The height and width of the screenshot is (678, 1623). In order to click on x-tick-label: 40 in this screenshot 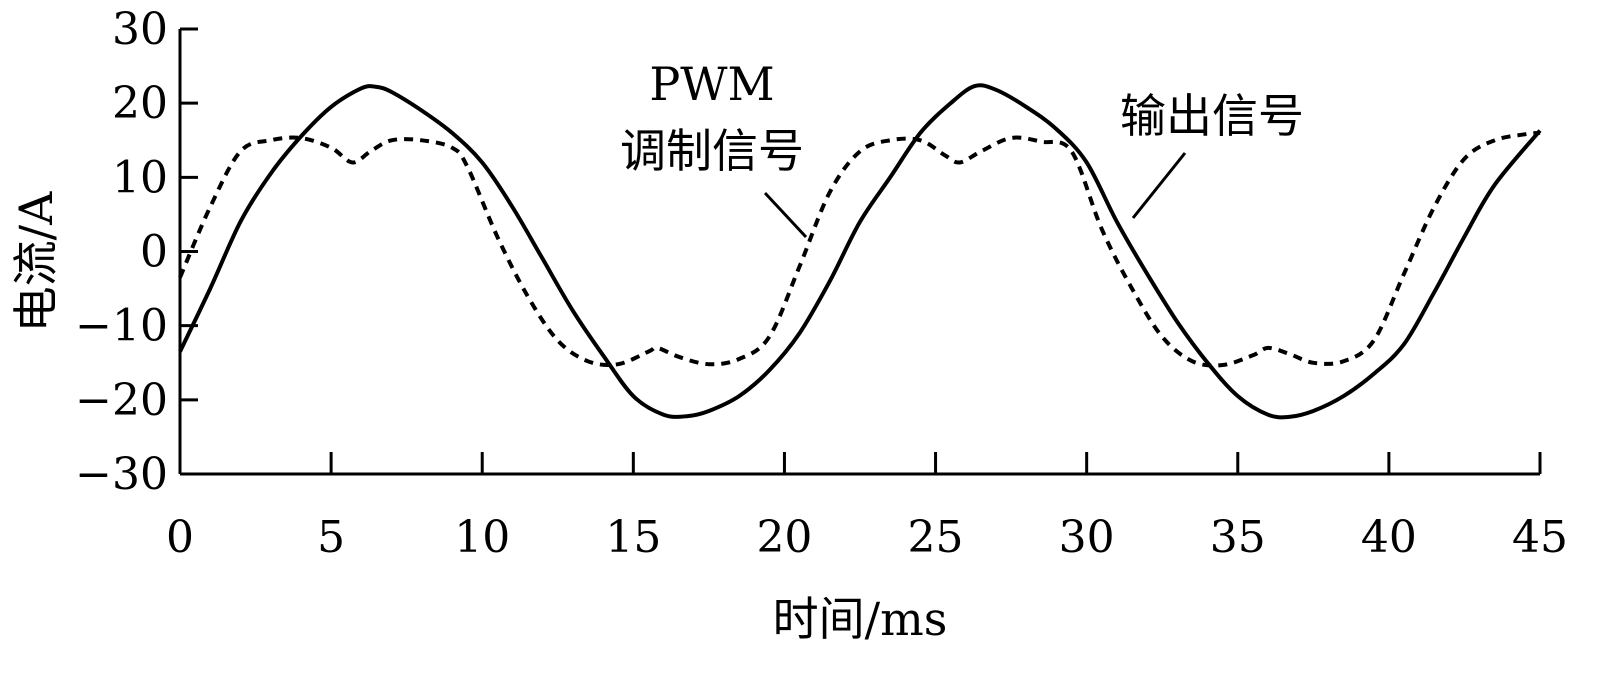, I will do `click(1389, 537)`.